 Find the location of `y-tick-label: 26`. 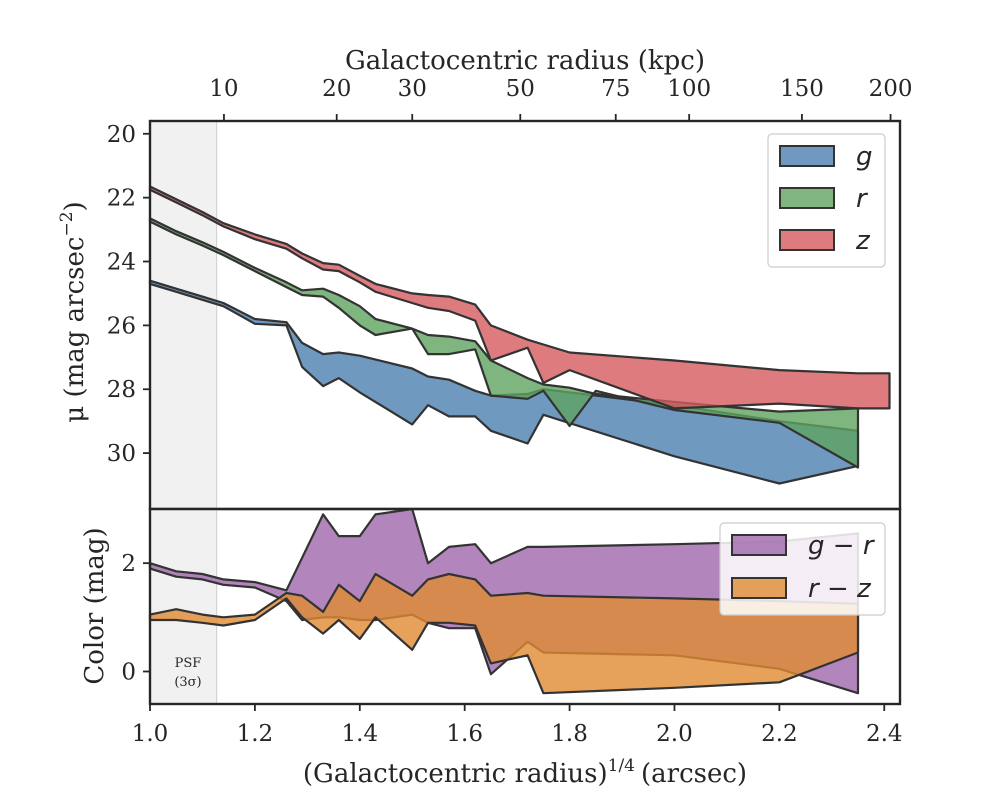

y-tick-label: 26 is located at coordinates (121, 326).